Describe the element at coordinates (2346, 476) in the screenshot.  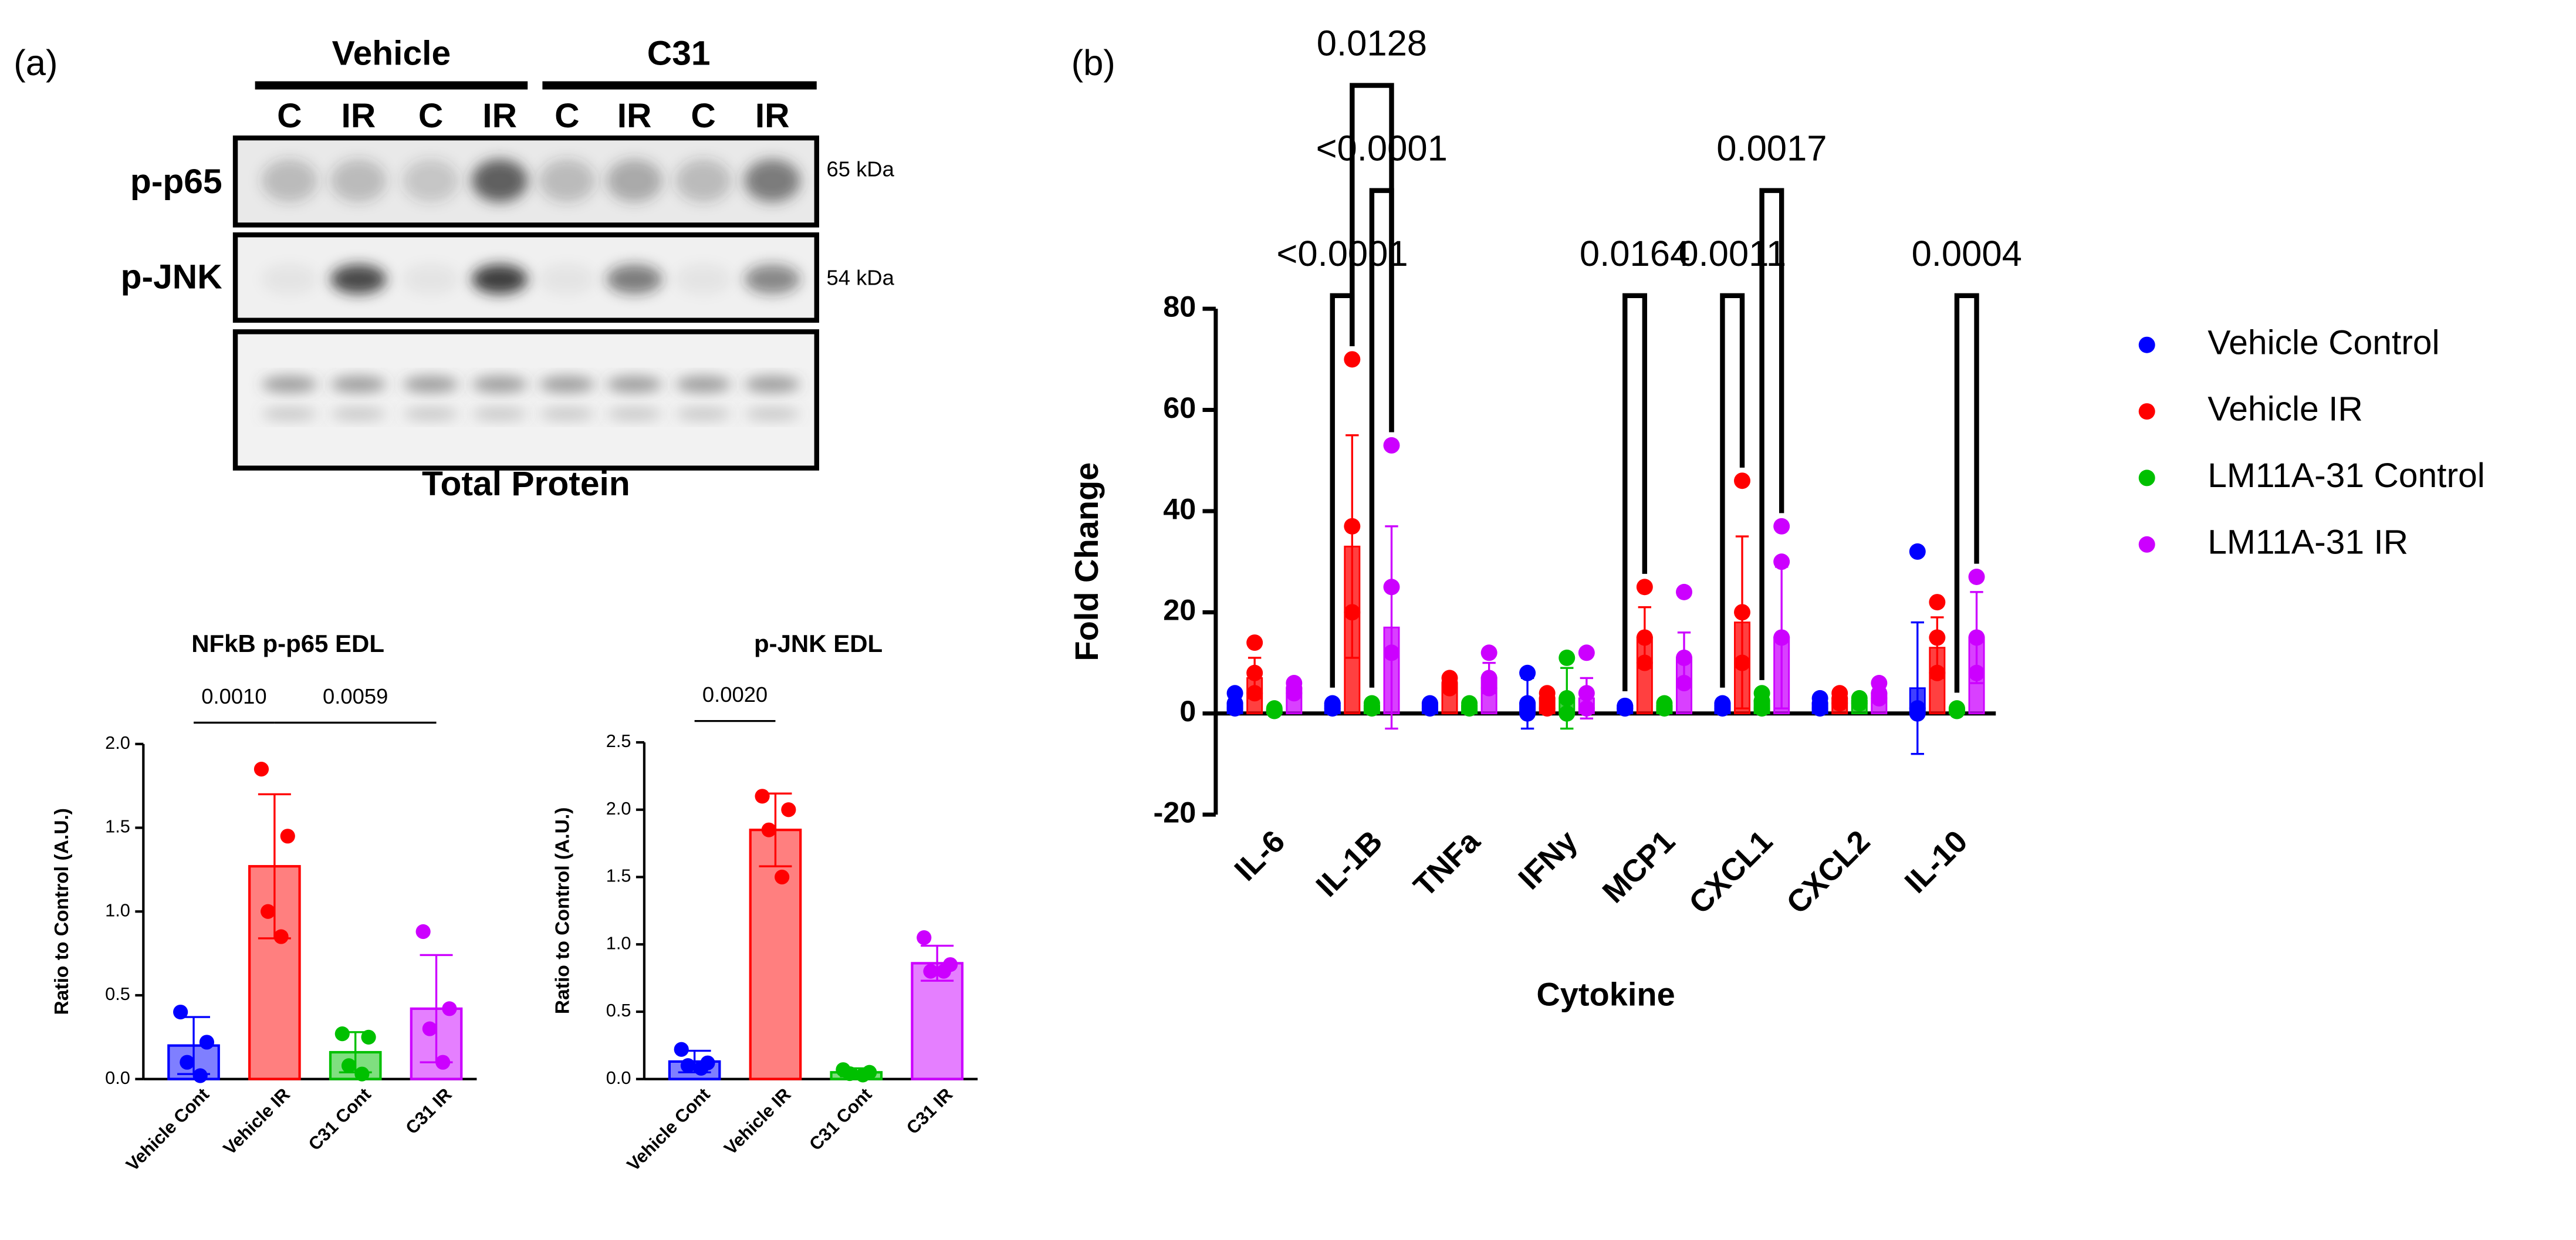
I see `legend-label: LM11A-31 Control` at that location.